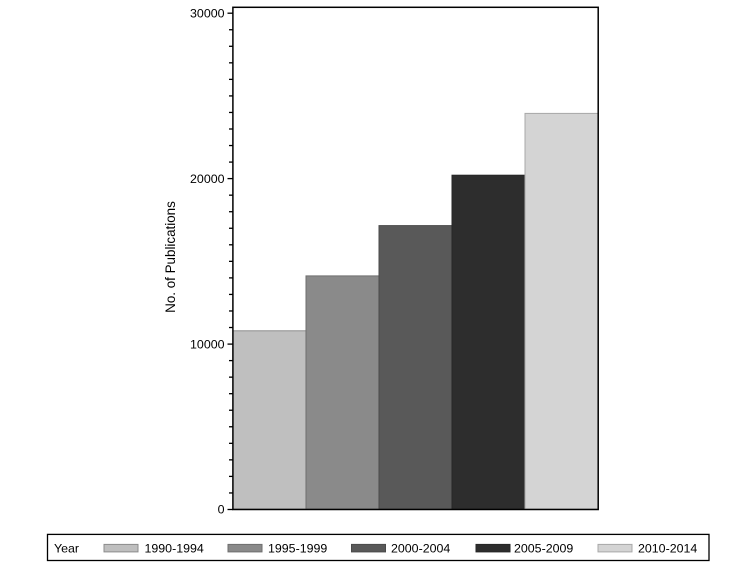  I want to click on svg-text: Year, so click(66, 548).